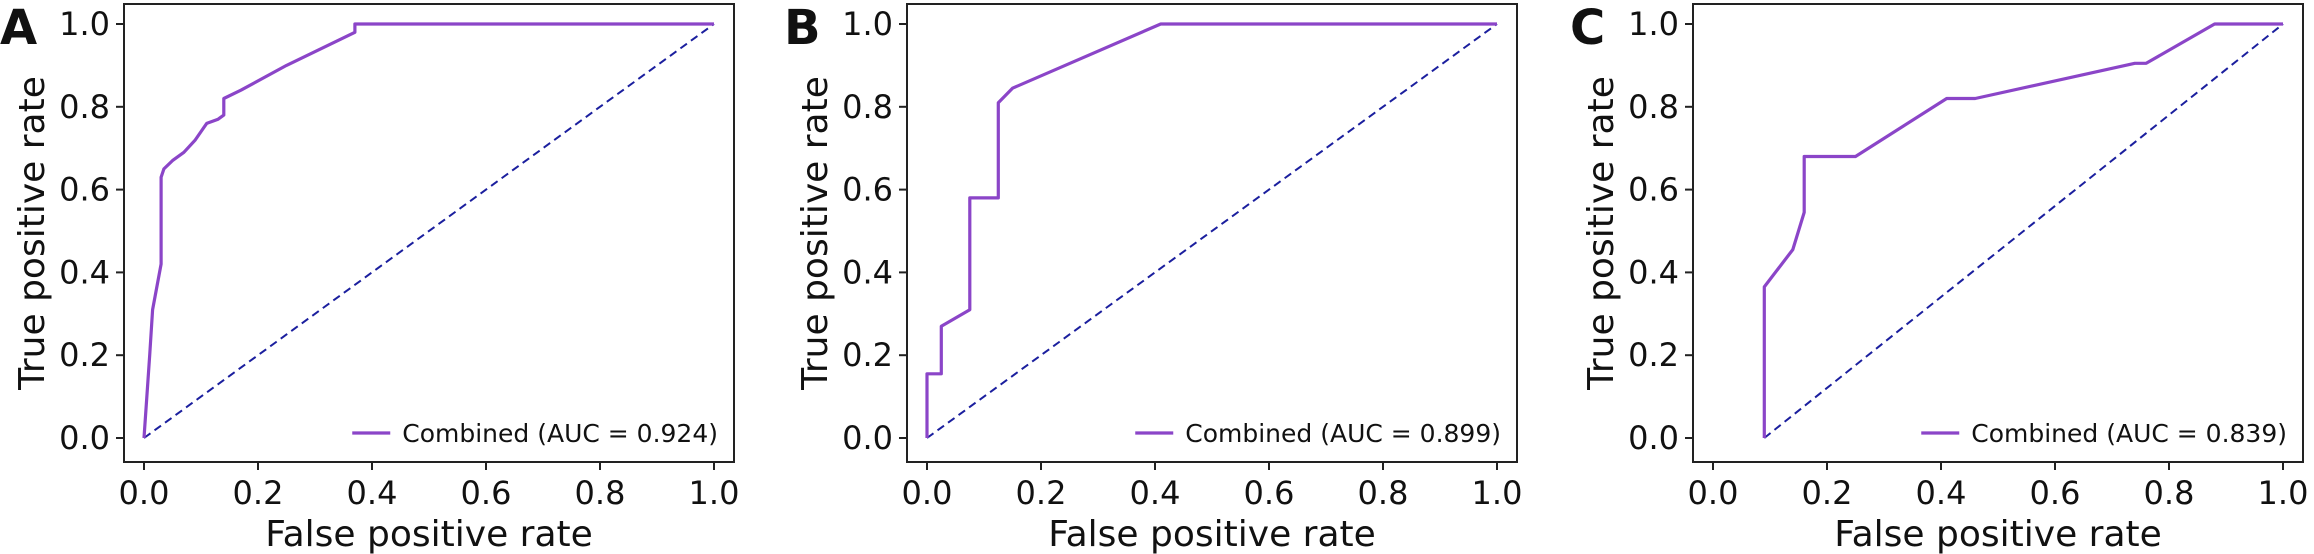 Image resolution: width=2314 pixels, height=554 pixels. What do you see at coordinates (18, 28) in the screenshot?
I see `panel-letter: A` at bounding box center [18, 28].